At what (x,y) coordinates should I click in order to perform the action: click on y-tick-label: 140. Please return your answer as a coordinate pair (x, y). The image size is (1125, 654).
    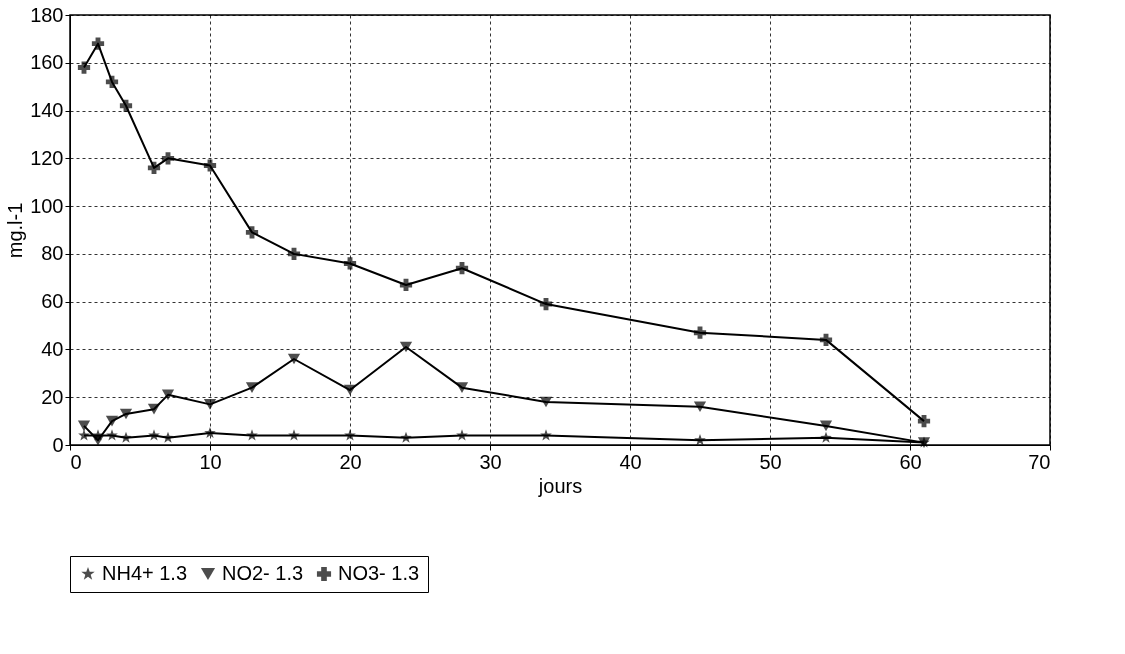
    Looking at the image, I should click on (47, 110).